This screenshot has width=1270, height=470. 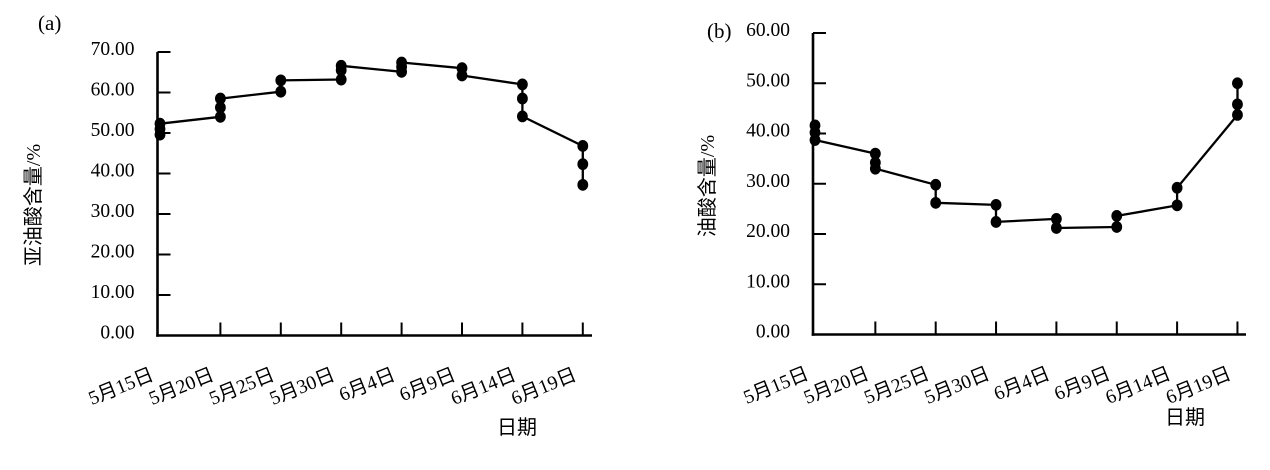 What do you see at coordinates (719, 31) in the screenshot?
I see `panel-label: (b)` at bounding box center [719, 31].